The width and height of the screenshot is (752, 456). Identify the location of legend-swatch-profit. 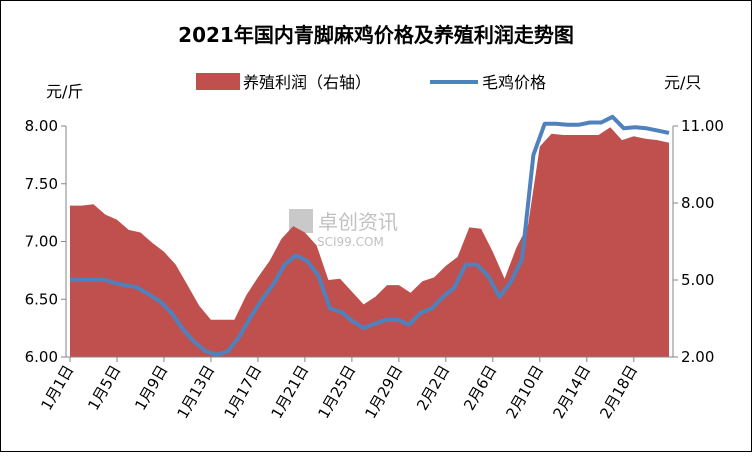
(218, 81).